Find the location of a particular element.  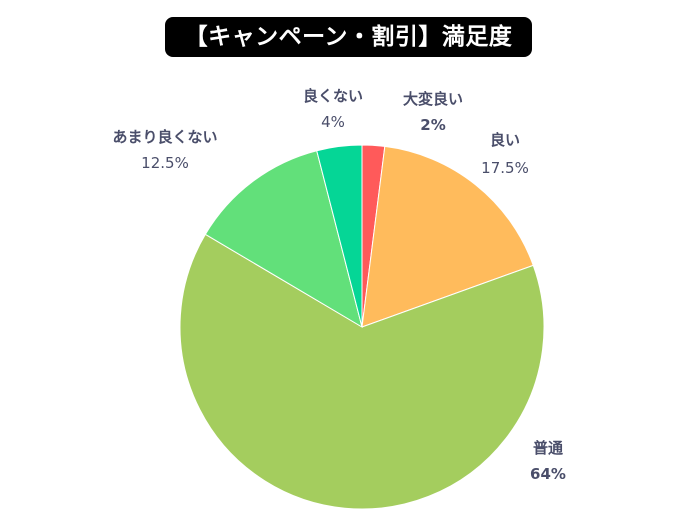

slice-label: 良くない is located at coordinates (333, 96).